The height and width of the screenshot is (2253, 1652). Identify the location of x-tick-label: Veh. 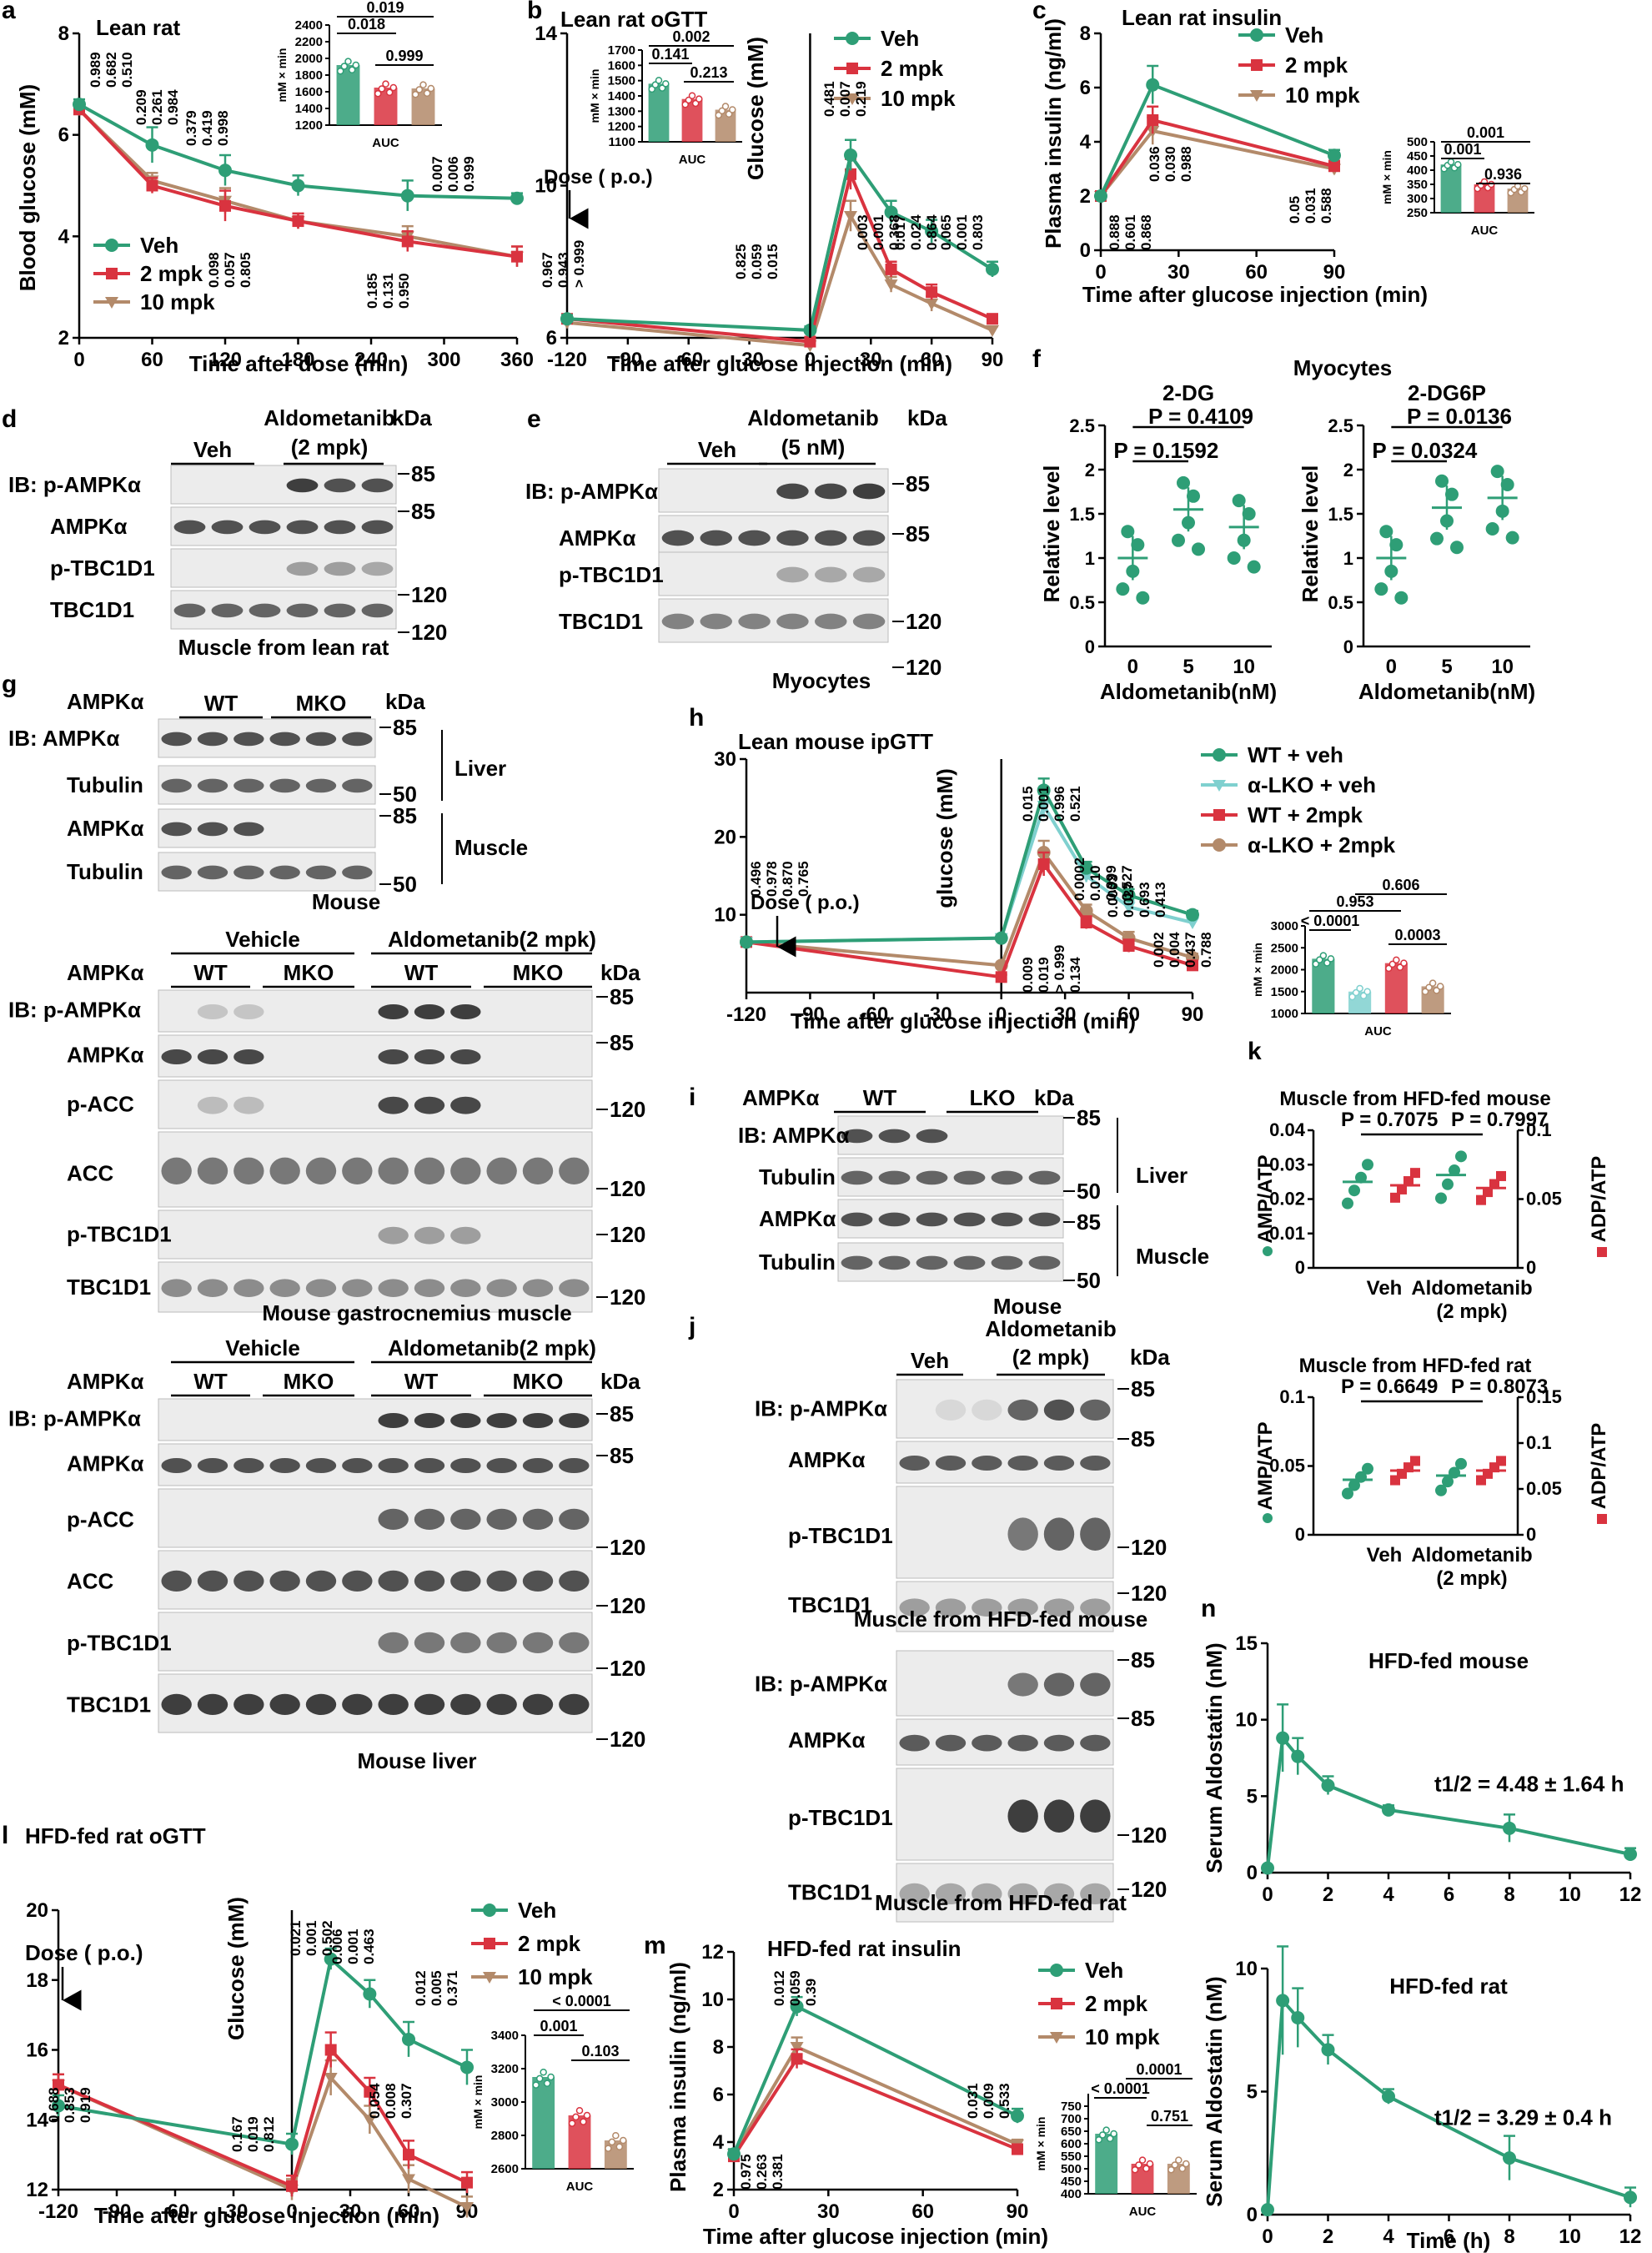
(1385, 1555).